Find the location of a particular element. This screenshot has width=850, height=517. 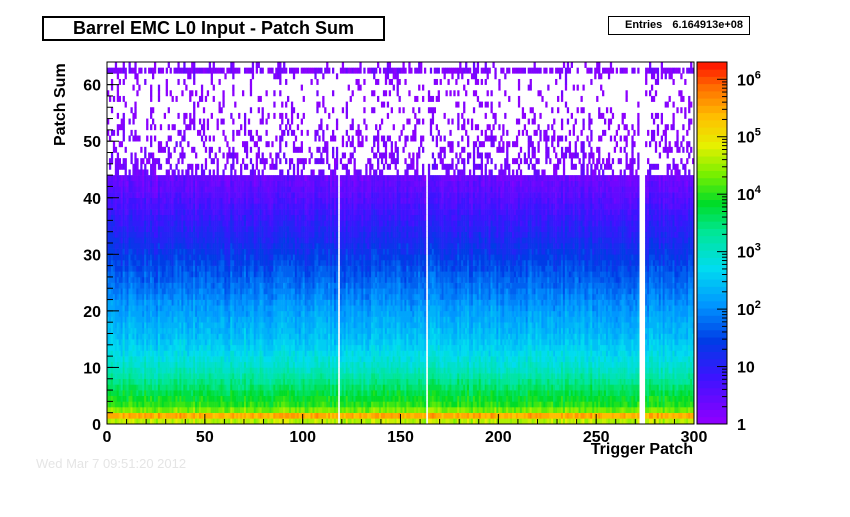

y-tick-label: 0 is located at coordinates (96, 425).